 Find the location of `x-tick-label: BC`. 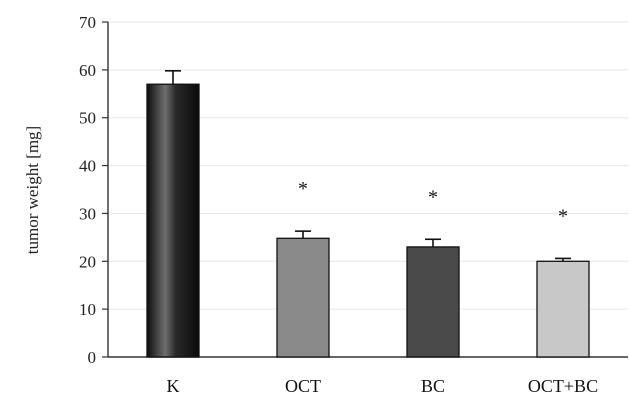

x-tick-label: BC is located at coordinates (433, 386).